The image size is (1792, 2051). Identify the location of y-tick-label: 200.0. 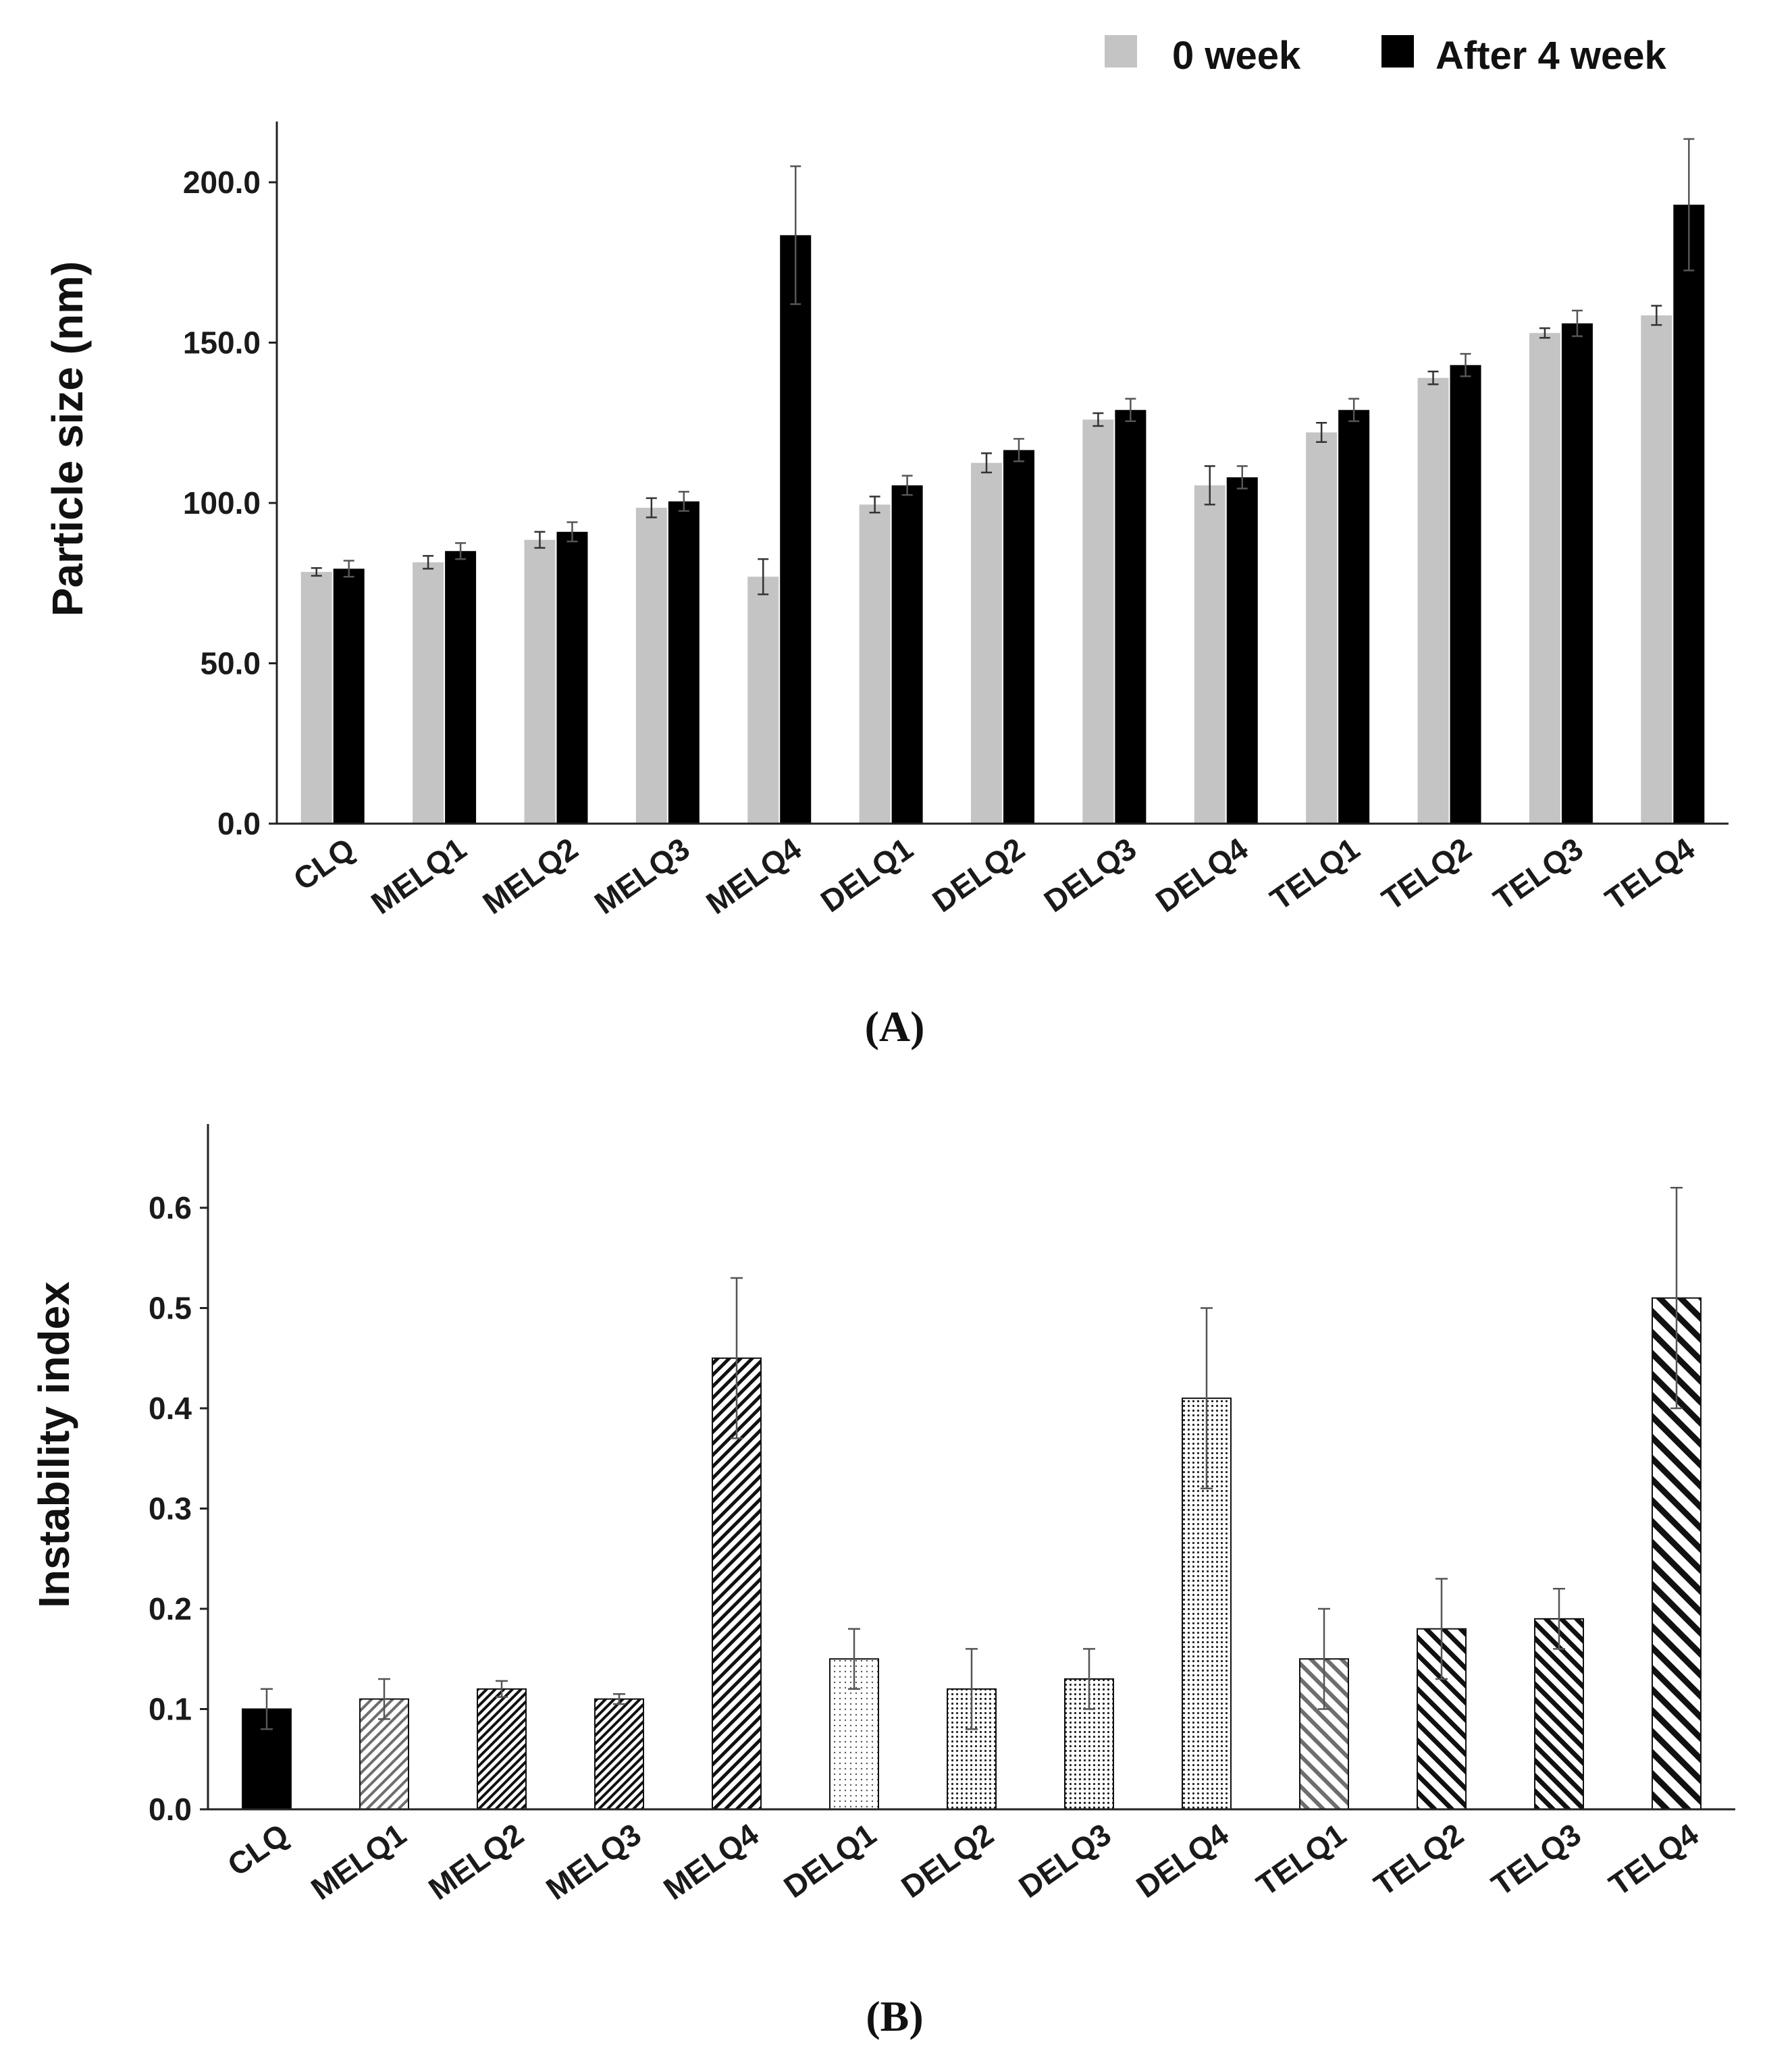
(222, 182).